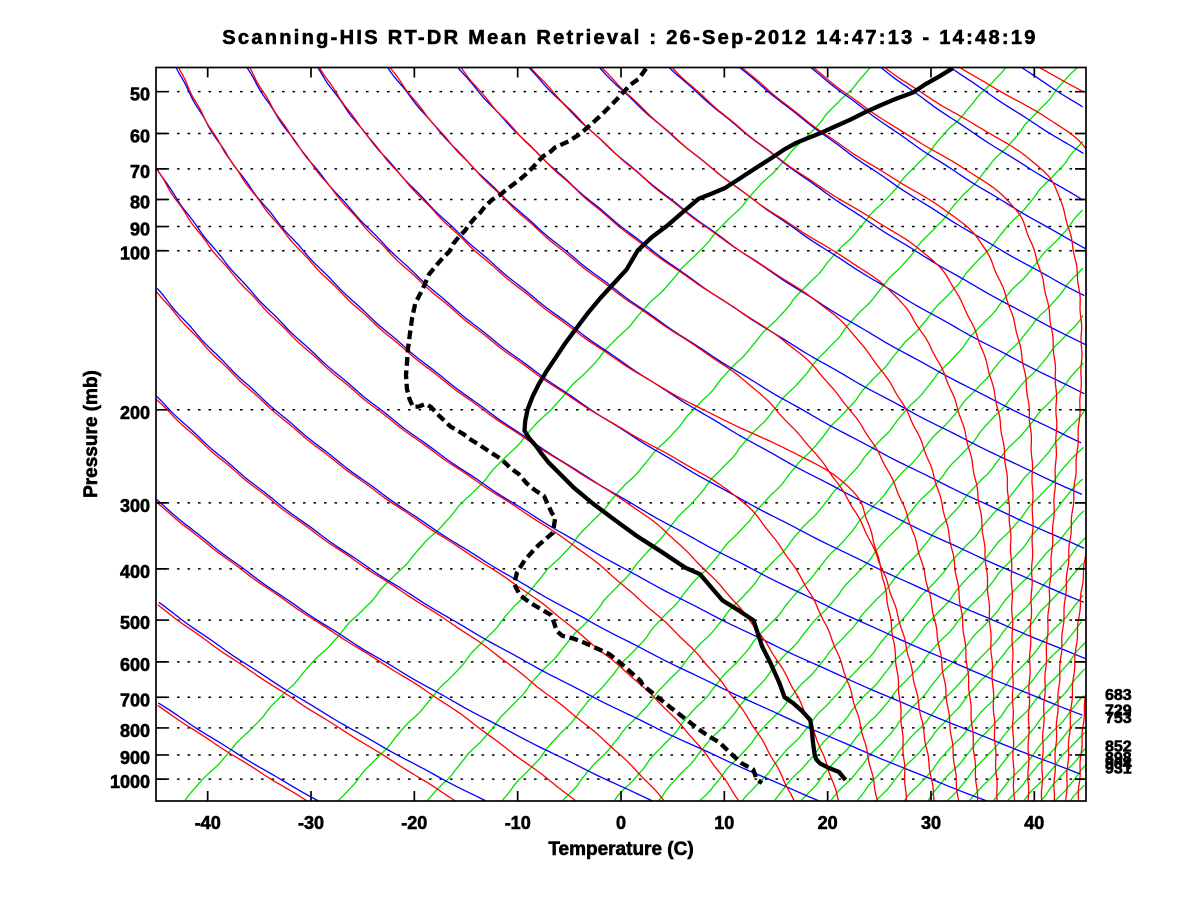  I want to click on svg-text: 300, so click(135, 506).